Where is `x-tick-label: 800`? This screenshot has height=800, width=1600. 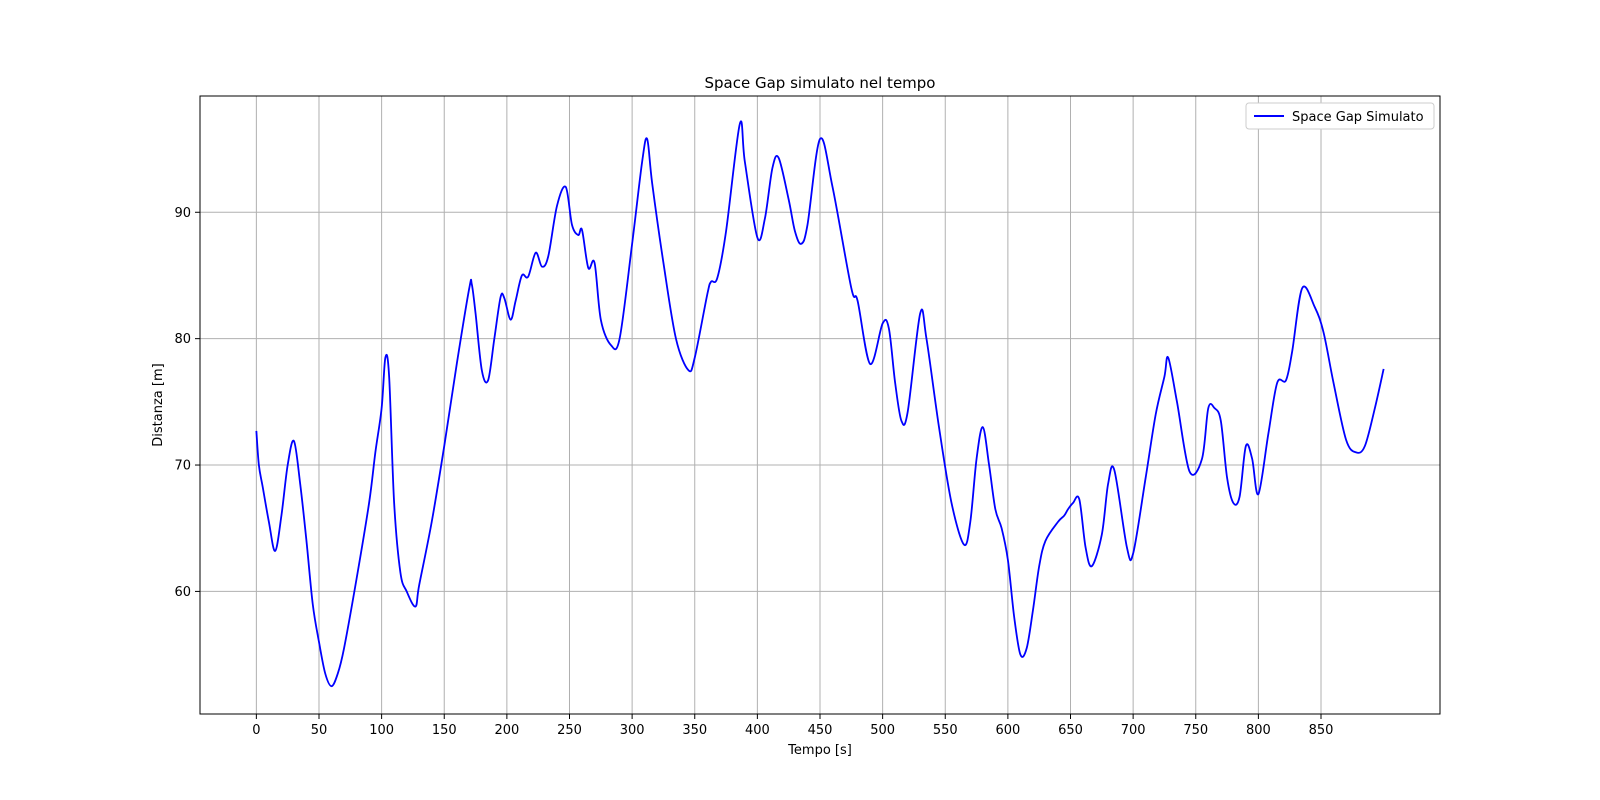 x-tick-label: 800 is located at coordinates (1258, 730).